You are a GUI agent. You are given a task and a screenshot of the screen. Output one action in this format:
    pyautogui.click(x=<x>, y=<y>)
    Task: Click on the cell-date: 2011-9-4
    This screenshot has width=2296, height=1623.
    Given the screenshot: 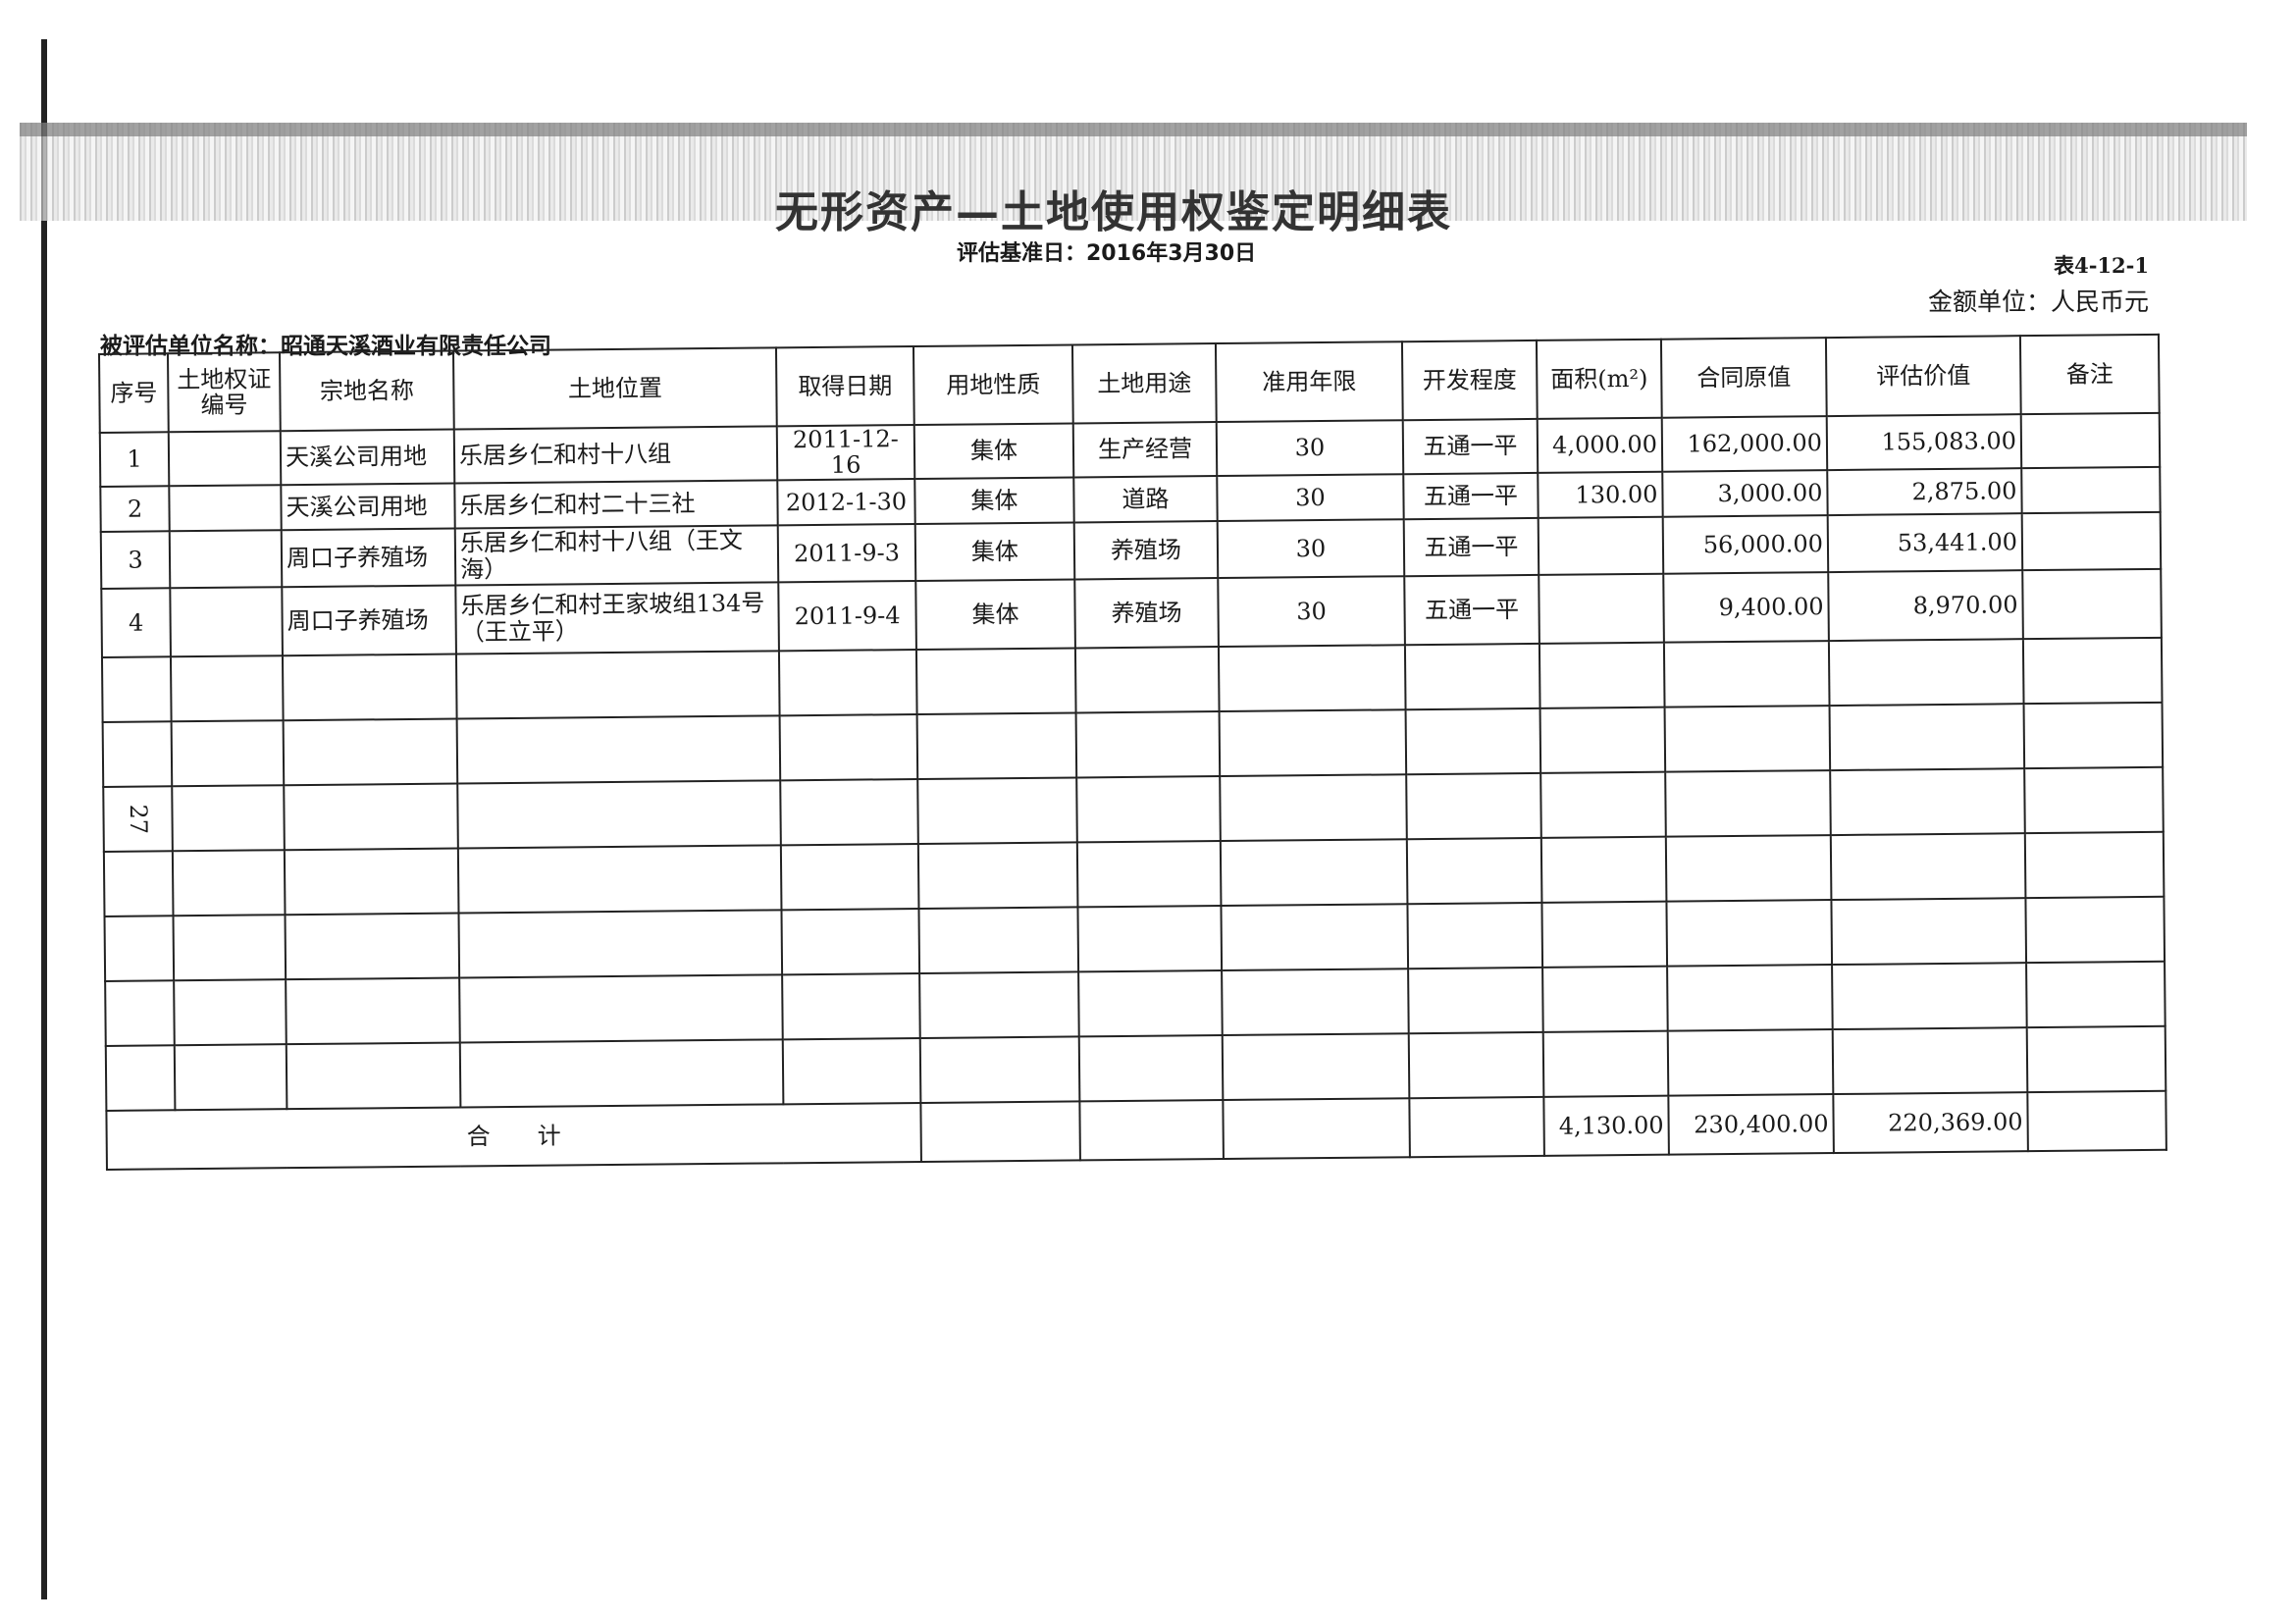 What is the action you would take?
    pyautogui.click(x=847, y=616)
    